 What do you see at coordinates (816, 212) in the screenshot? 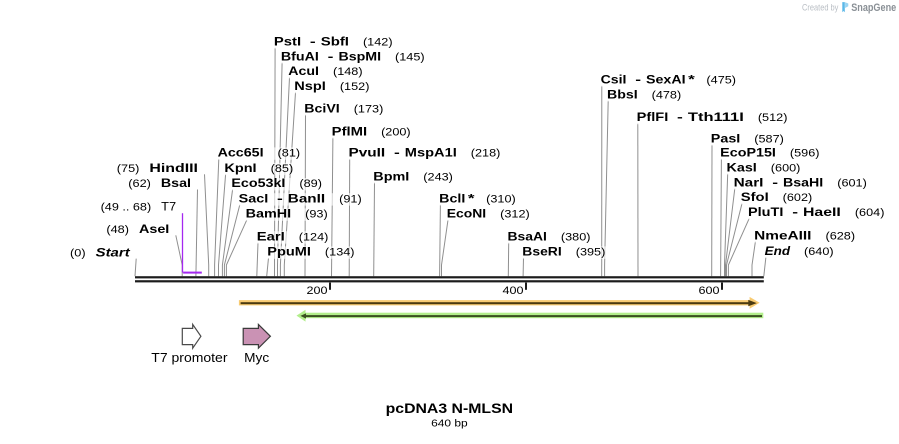
I see `svg-text: PluTI-HaeII(604)` at bounding box center [816, 212].